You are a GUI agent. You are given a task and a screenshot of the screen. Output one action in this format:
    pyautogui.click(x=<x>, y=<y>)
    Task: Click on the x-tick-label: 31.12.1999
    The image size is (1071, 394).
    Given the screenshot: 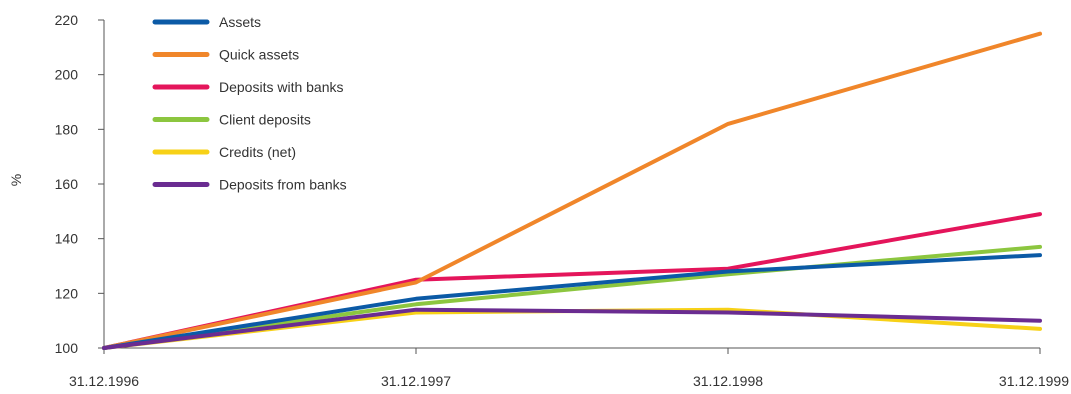 What is the action you would take?
    pyautogui.click(x=1034, y=381)
    